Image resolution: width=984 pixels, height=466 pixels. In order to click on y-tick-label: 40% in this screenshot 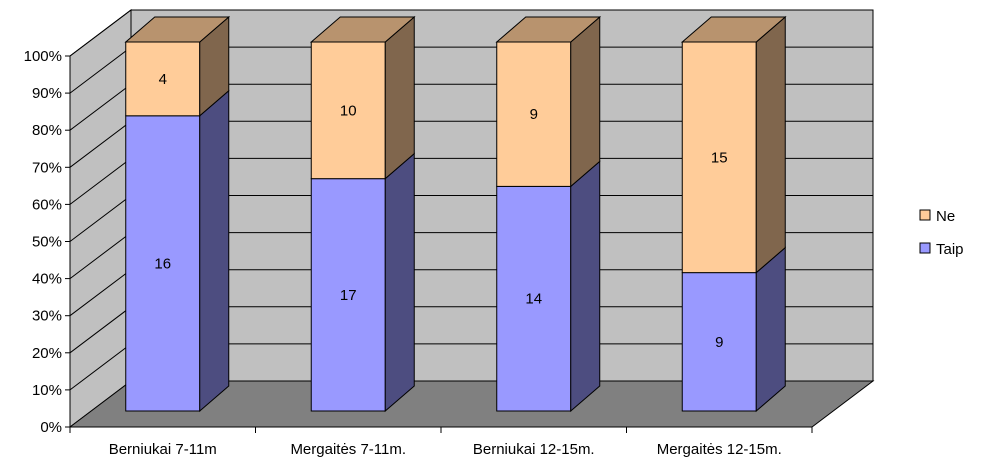, I will do `click(47, 279)`.